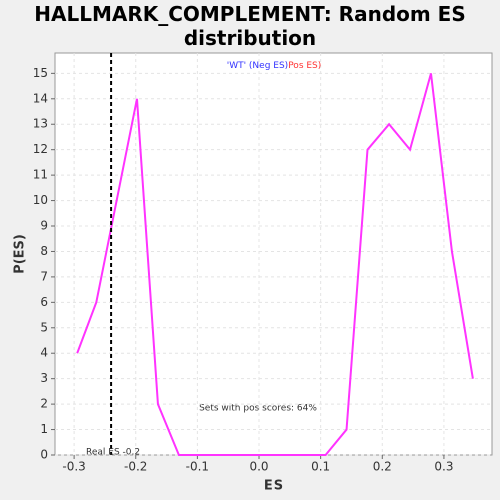  I want to click on y-tick-label: 10, so click(40, 200).